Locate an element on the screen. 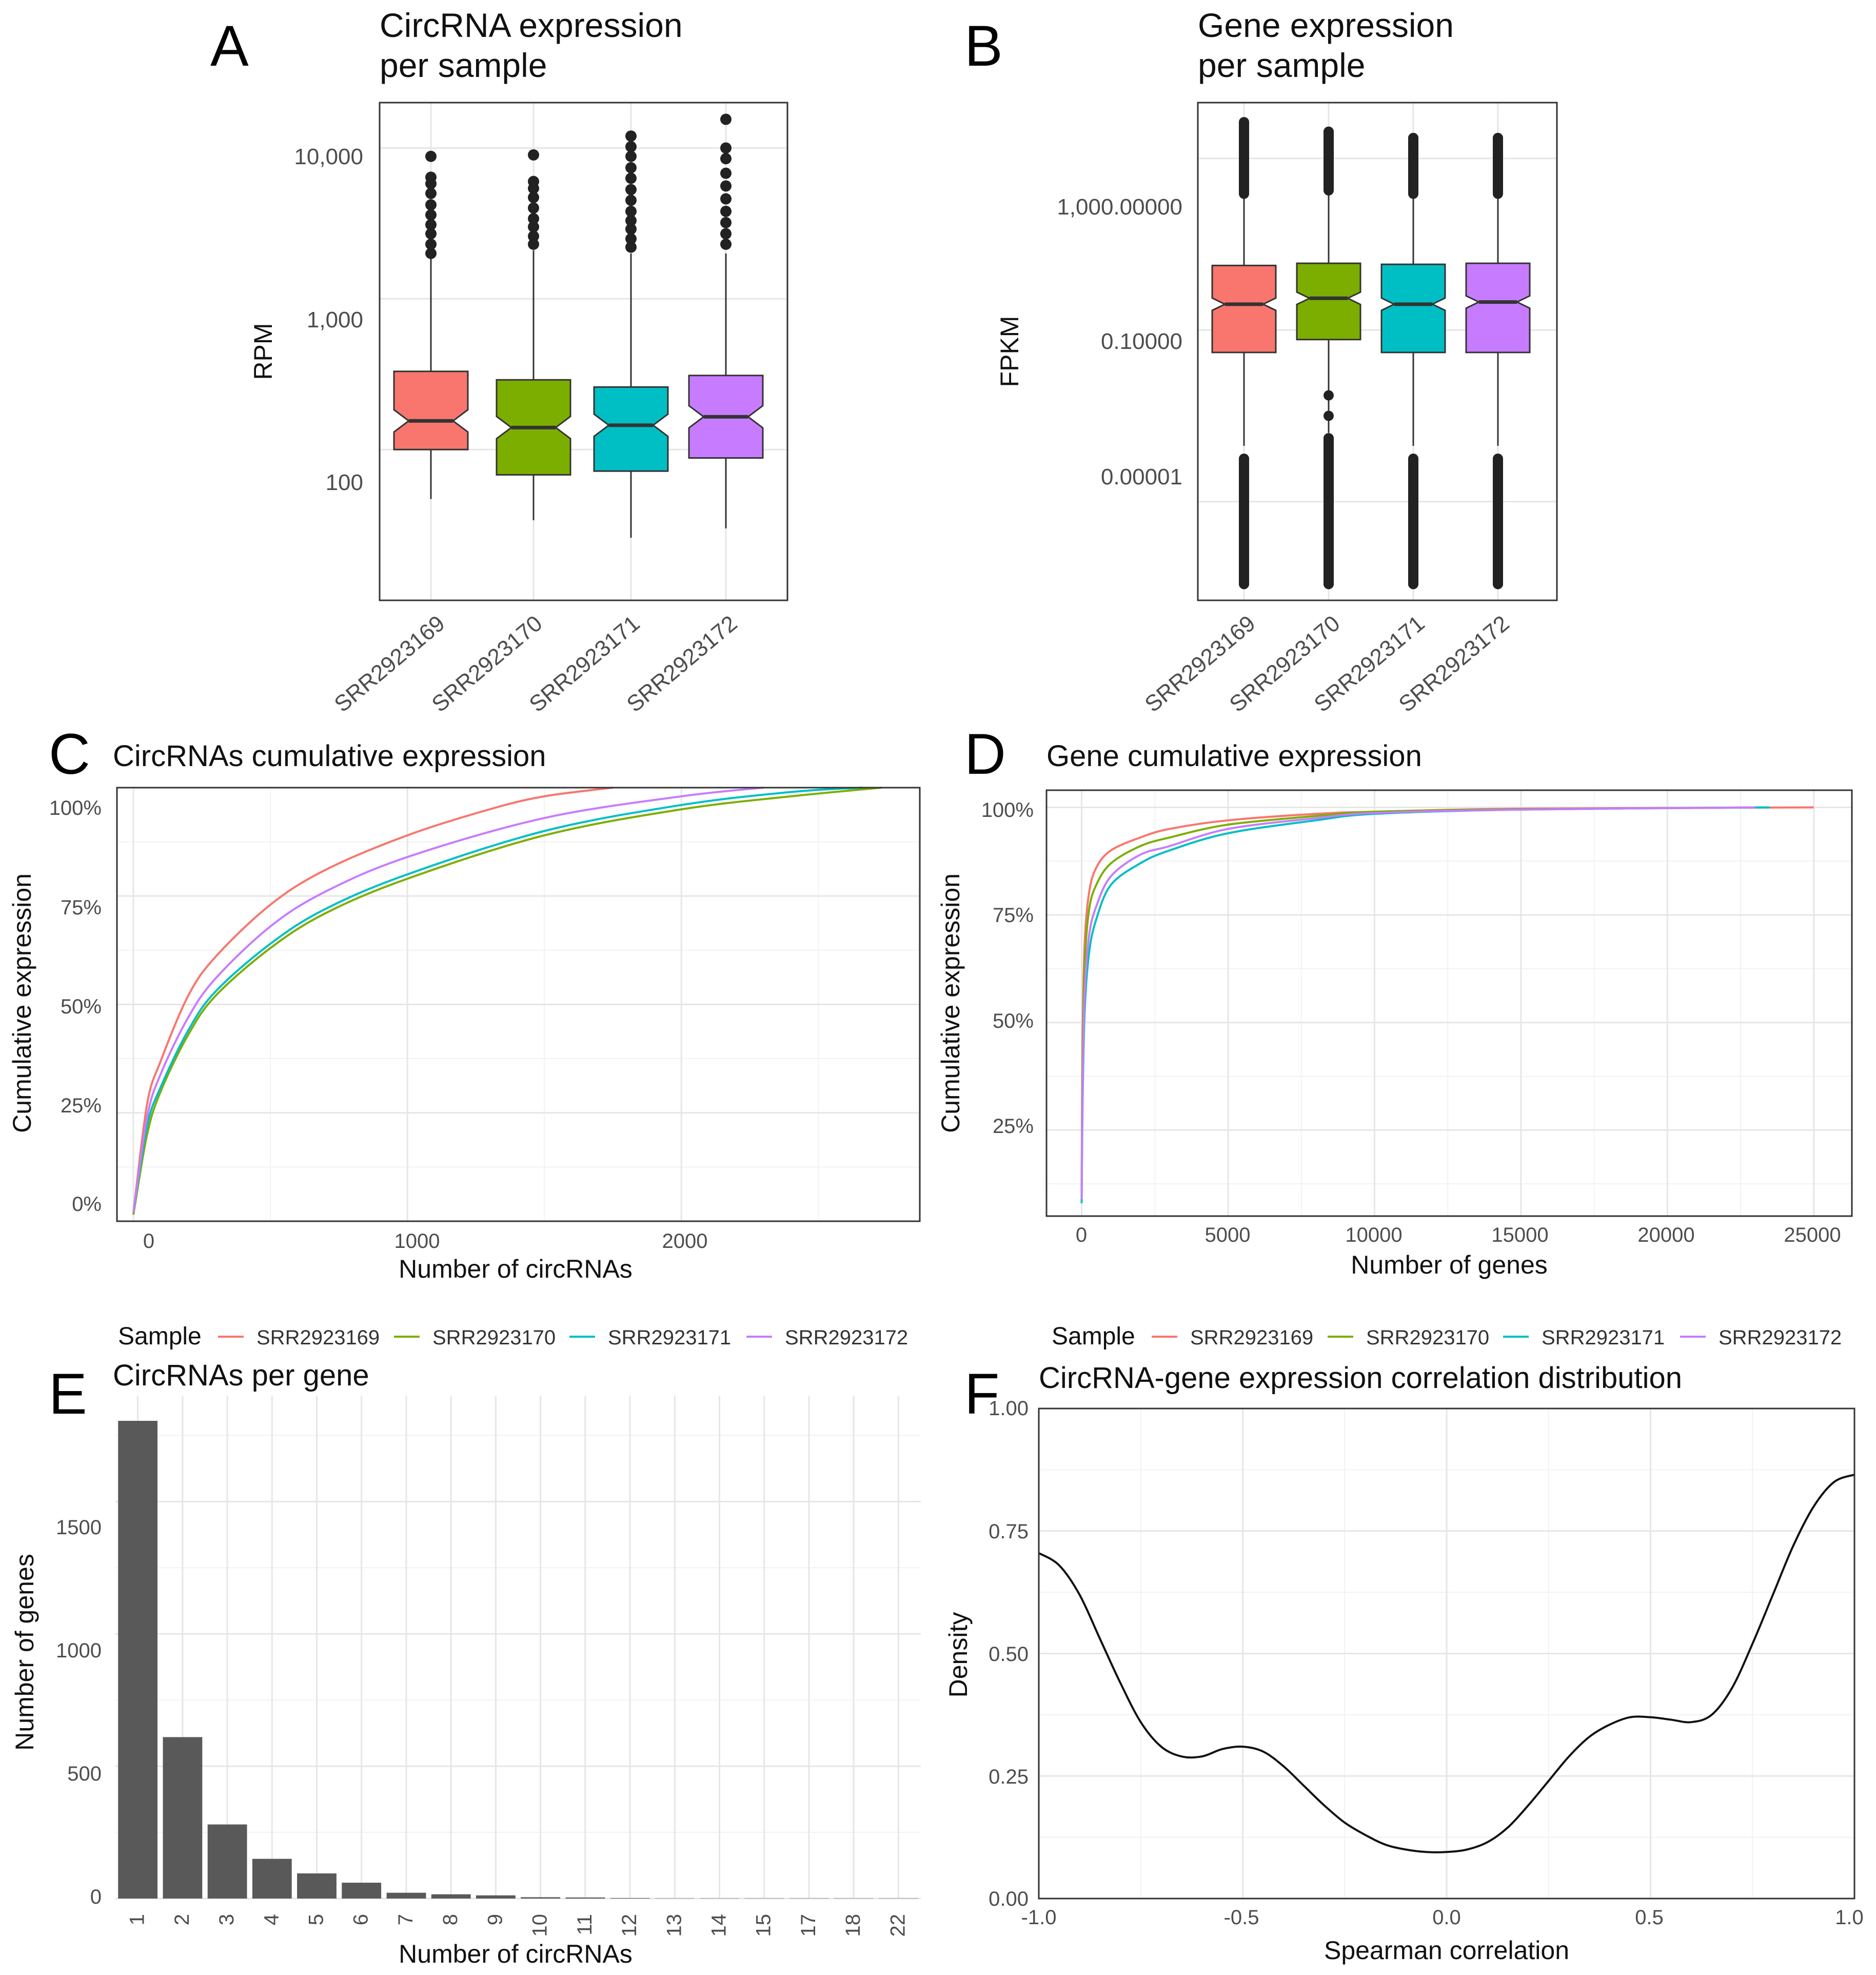 This screenshot has height=1975, width=1876. e-xtick-6: 6 is located at coordinates (361, 1920).